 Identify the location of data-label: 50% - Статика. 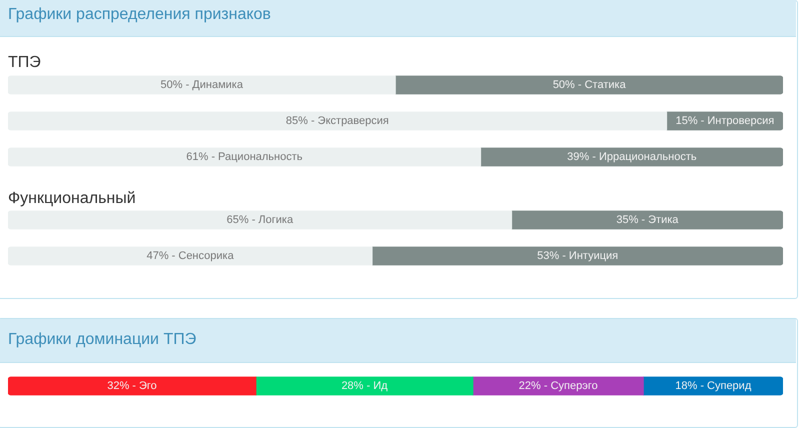
(589, 85).